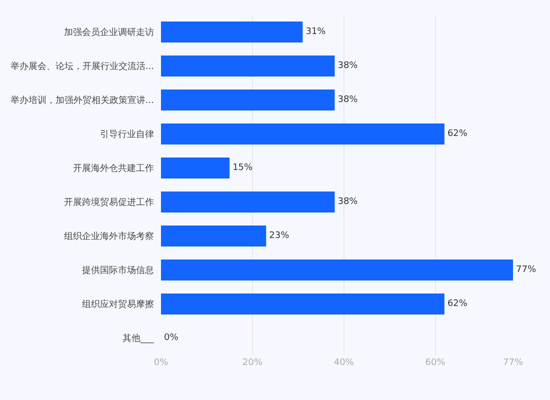 The image size is (550, 400). I want to click on data-label: 23%, so click(279, 236).